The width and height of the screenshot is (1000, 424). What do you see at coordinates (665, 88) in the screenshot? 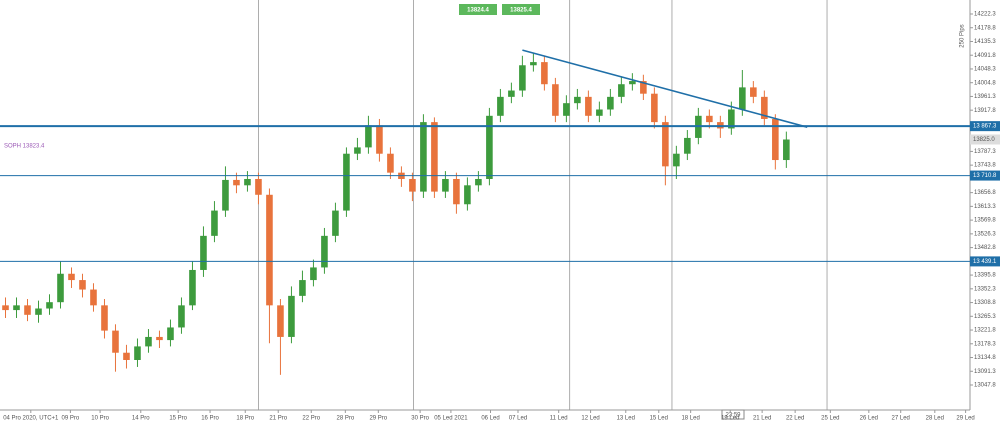
I see `trendline` at bounding box center [665, 88].